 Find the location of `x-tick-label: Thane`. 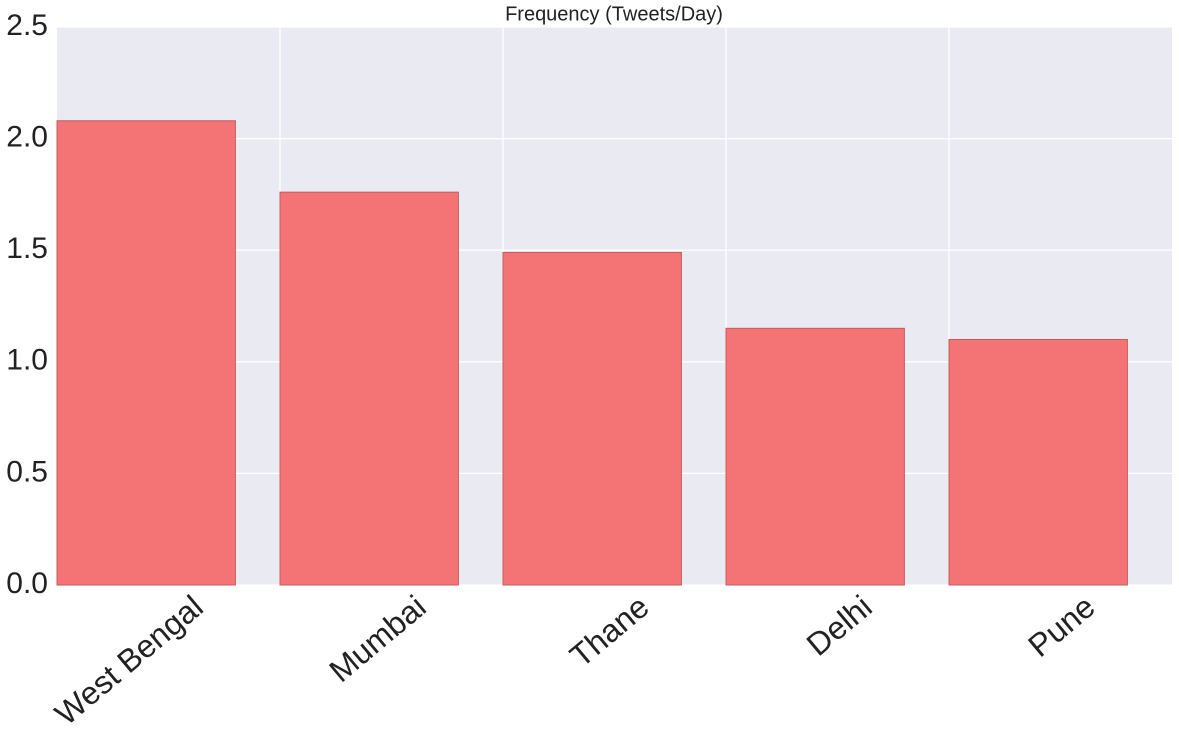

x-tick-label: Thane is located at coordinates (609, 631).